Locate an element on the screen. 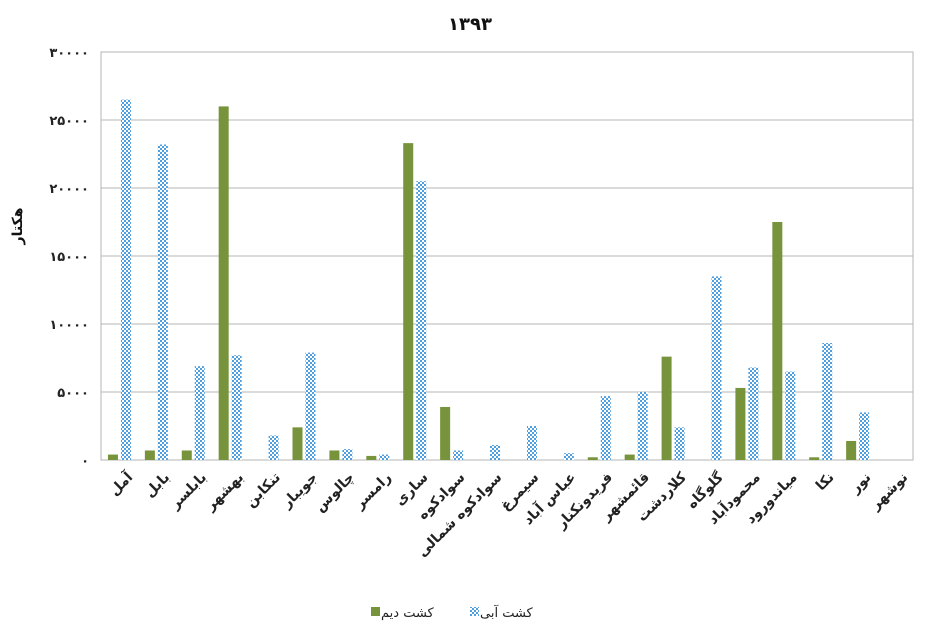  x-tick-label: رامسر is located at coordinates (372, 491).